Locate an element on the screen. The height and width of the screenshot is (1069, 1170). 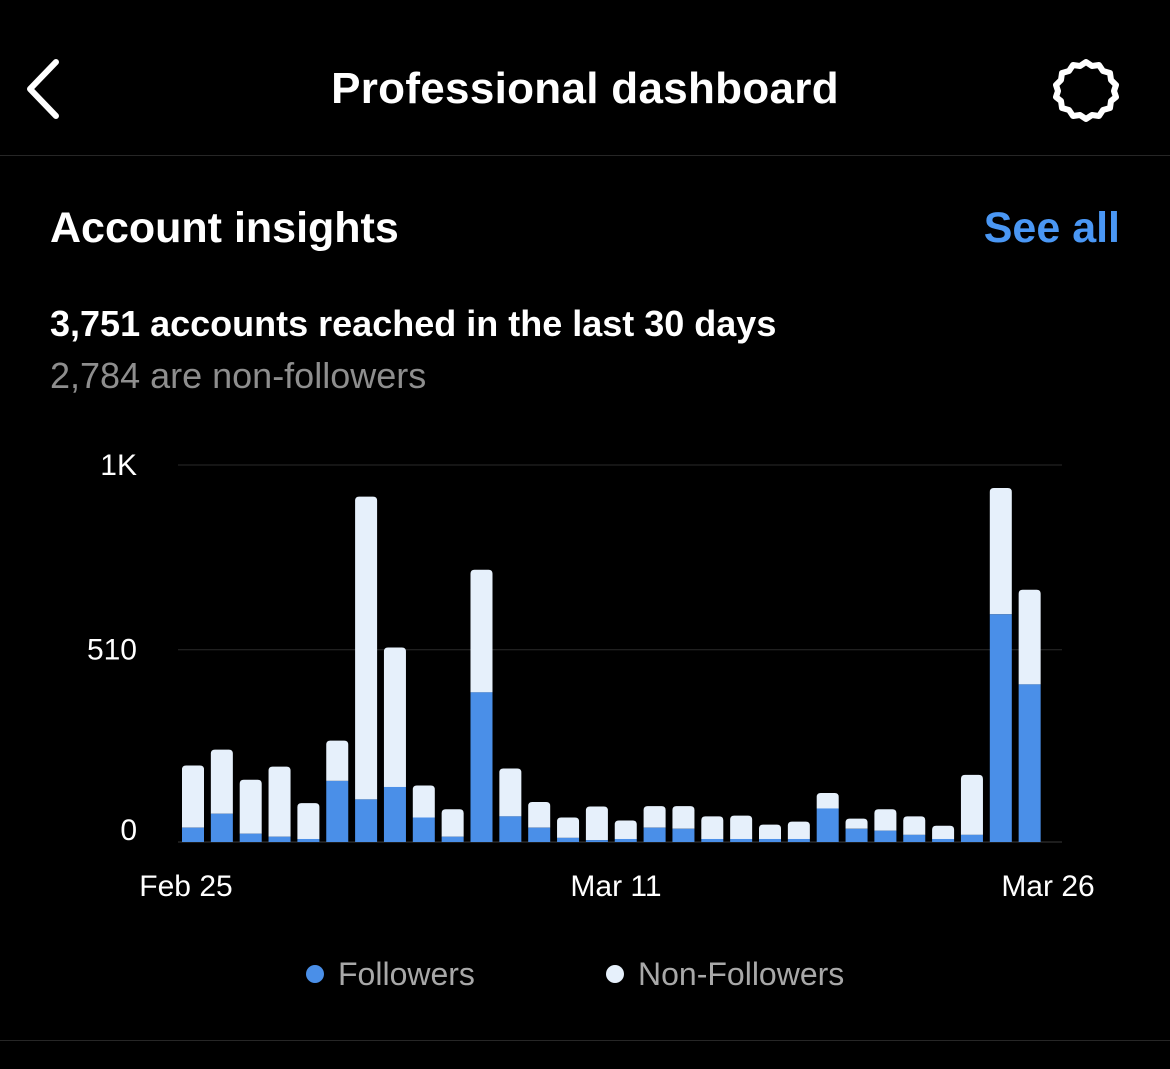
section-title: Account insights is located at coordinates (224, 228).